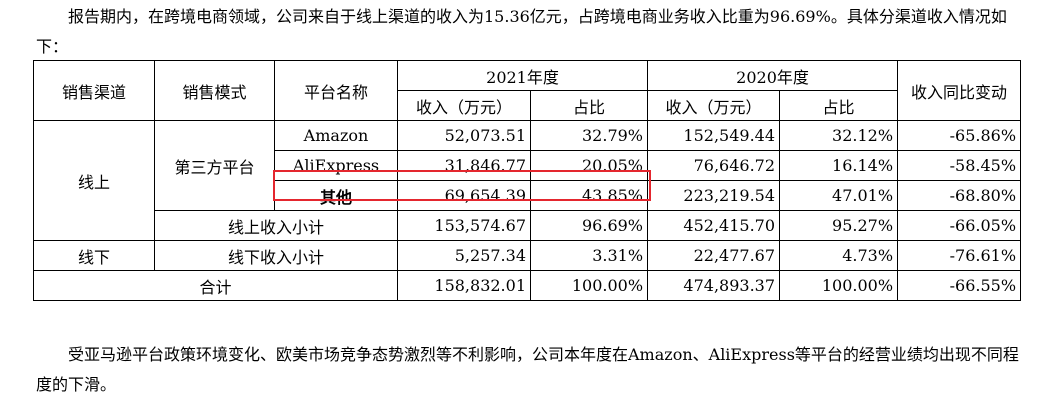  What do you see at coordinates (464, 195) in the screenshot?
I see `revenue-2021: 69,654.39` at bounding box center [464, 195].